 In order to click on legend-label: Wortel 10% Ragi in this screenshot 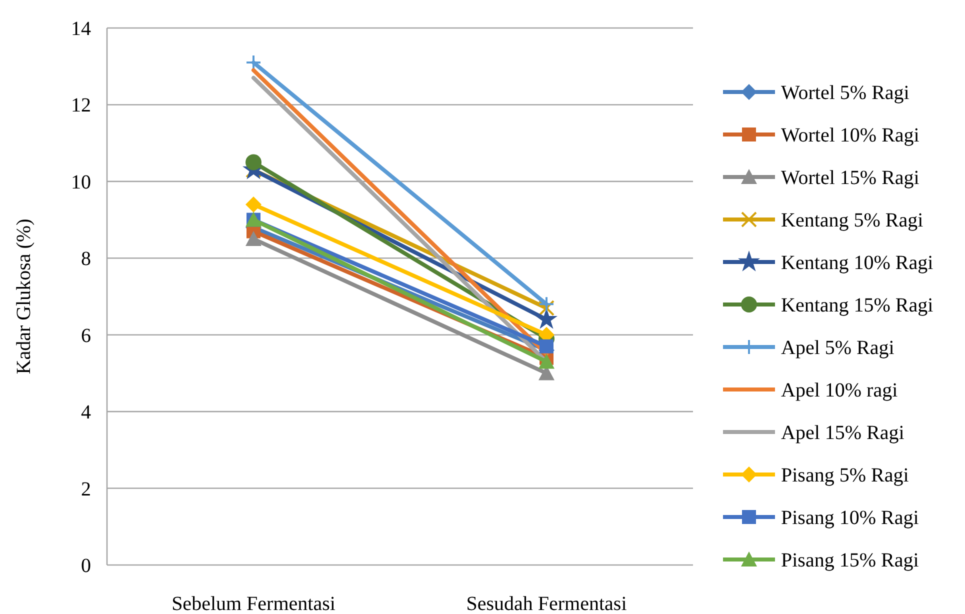, I will do `click(850, 135)`.